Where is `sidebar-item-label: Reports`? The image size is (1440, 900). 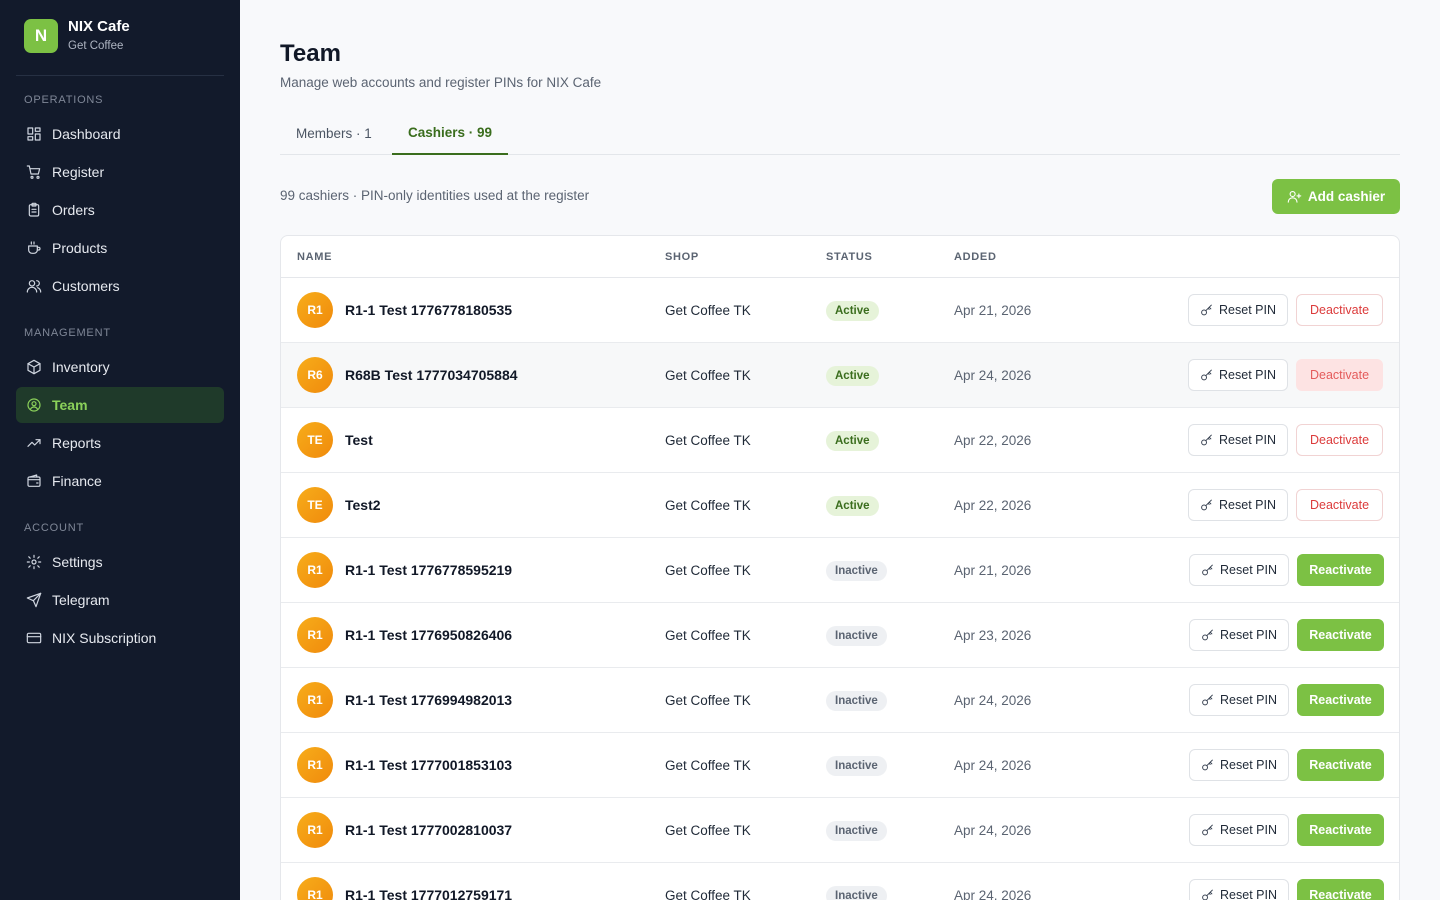 sidebar-item-label: Reports is located at coordinates (77, 443).